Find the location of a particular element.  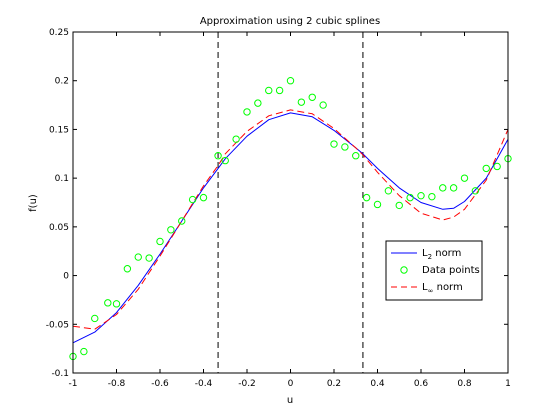

legend-linf-label: L∞ norm is located at coordinates (442, 288).